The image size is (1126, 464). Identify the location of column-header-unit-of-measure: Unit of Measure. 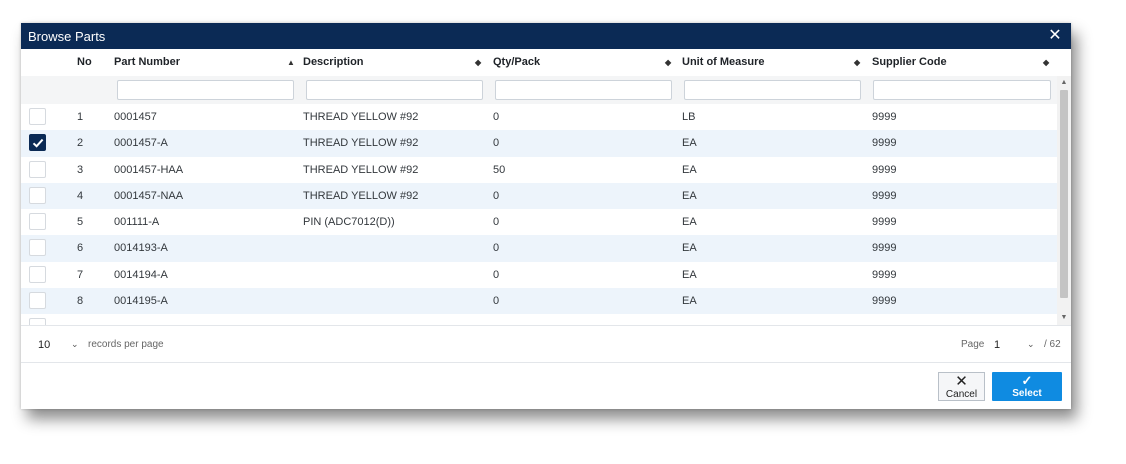
(723, 62).